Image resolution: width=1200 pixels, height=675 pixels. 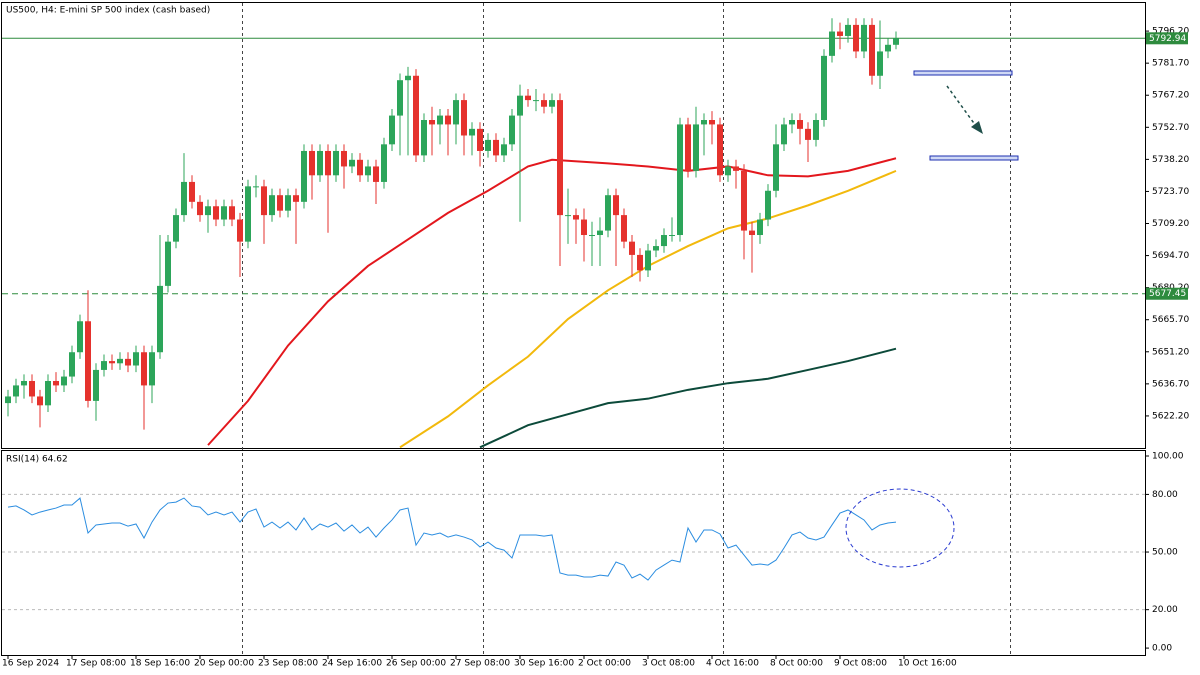 What do you see at coordinates (1167, 294) in the screenshot?
I see `price-tag-label: 5677.45` at bounding box center [1167, 294].